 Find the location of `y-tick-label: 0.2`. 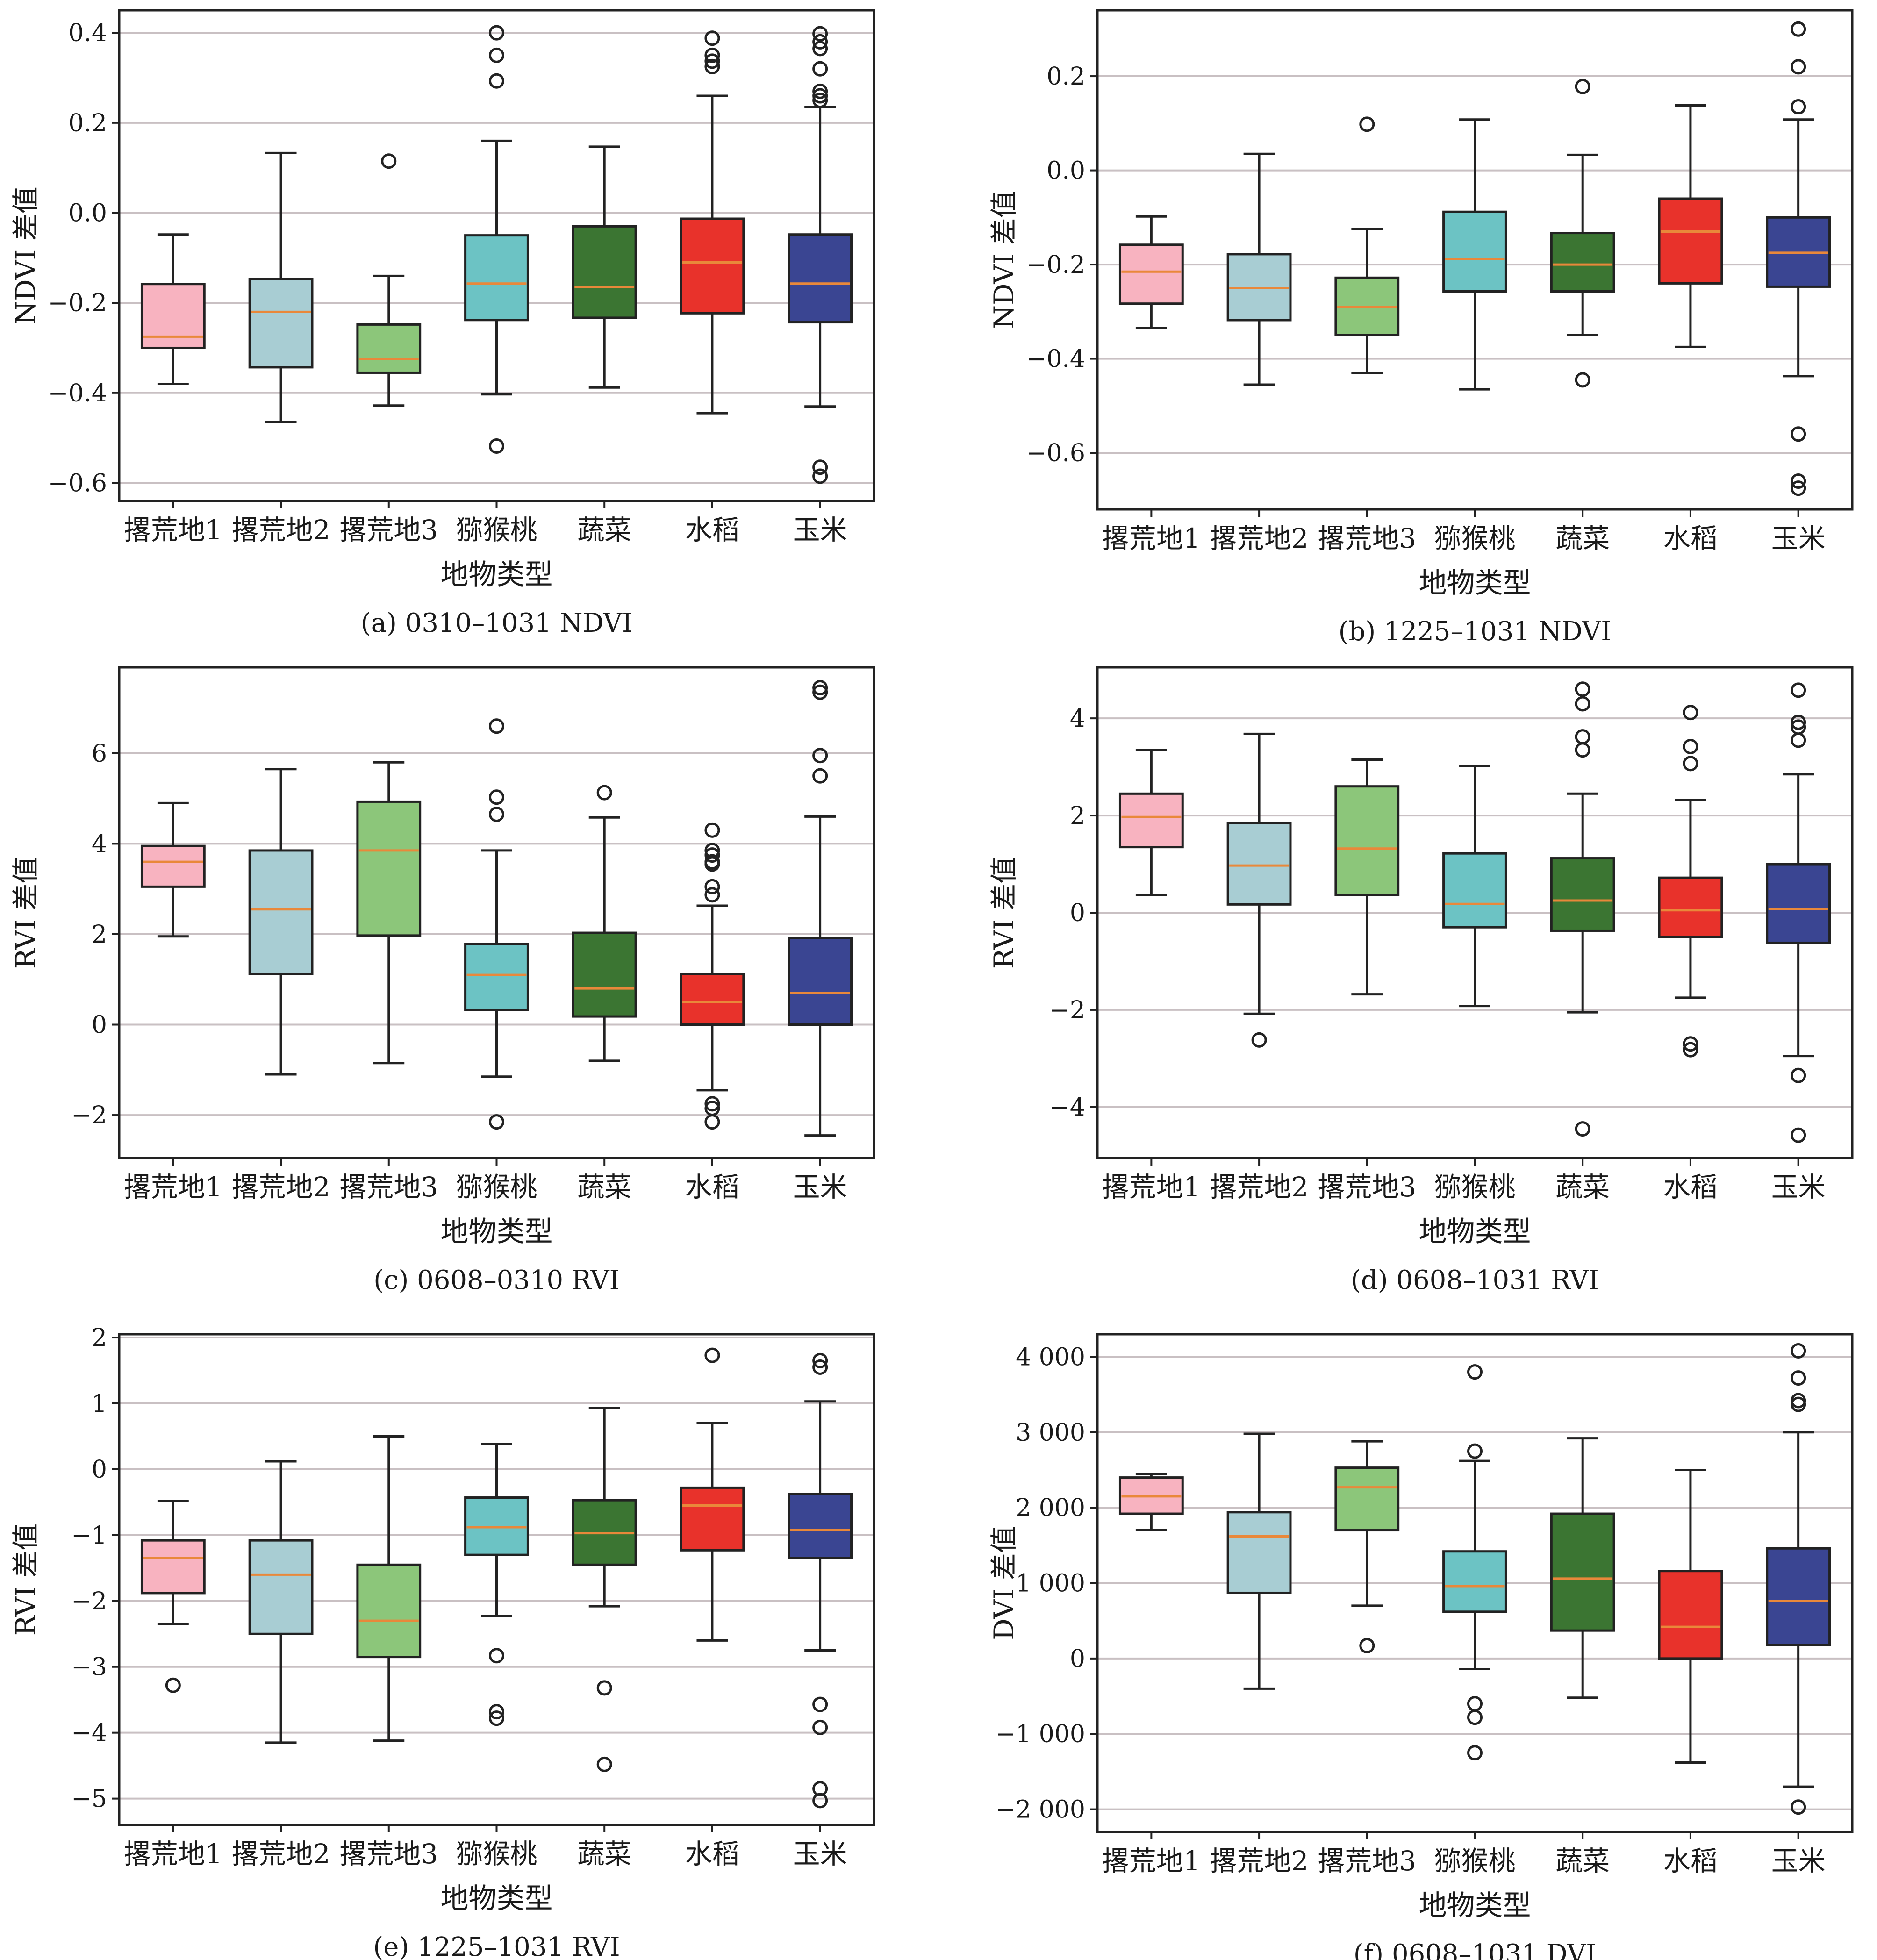

y-tick-label: 0.2 is located at coordinates (1065, 77).